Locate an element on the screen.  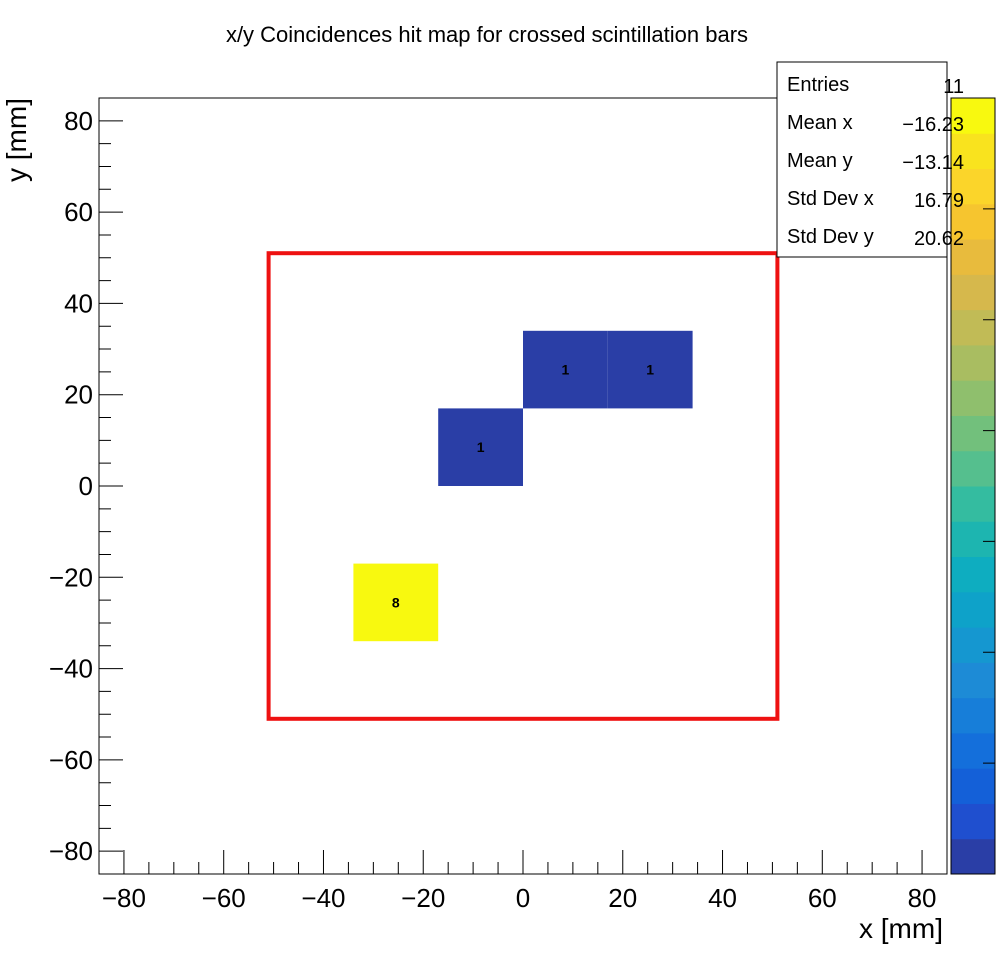
x-axis-label: x [mm] is located at coordinates (901, 928).